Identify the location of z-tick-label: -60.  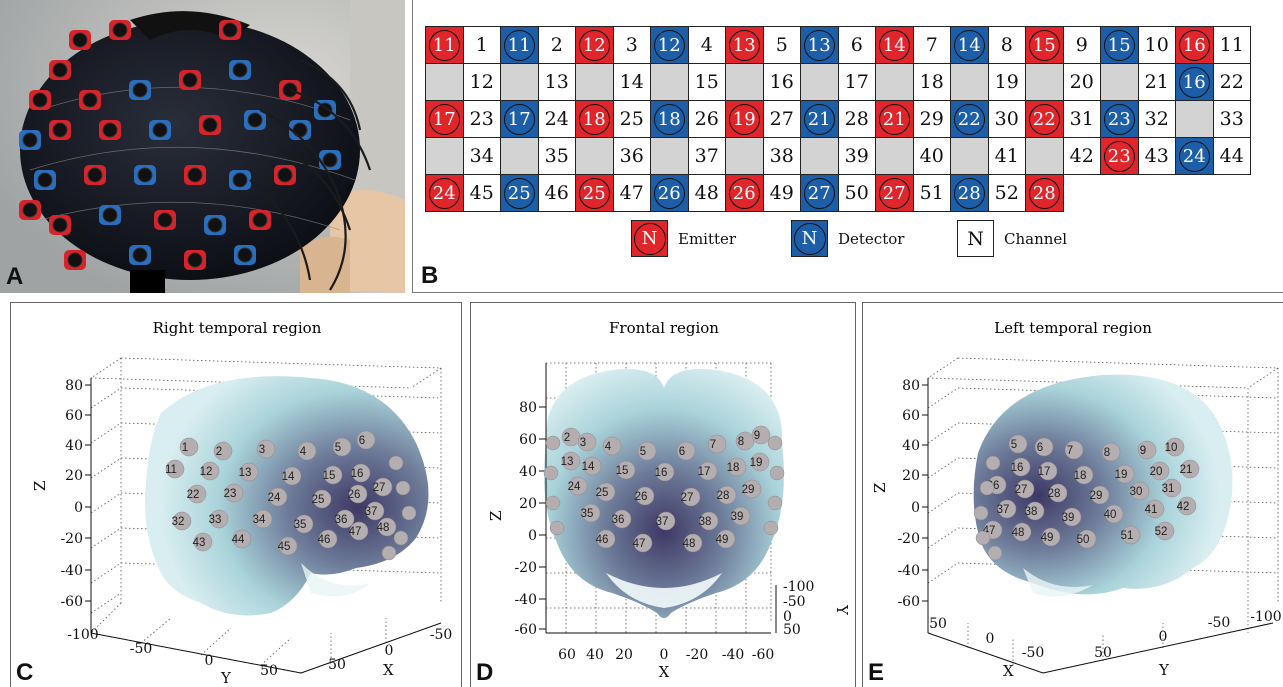
(525, 630).